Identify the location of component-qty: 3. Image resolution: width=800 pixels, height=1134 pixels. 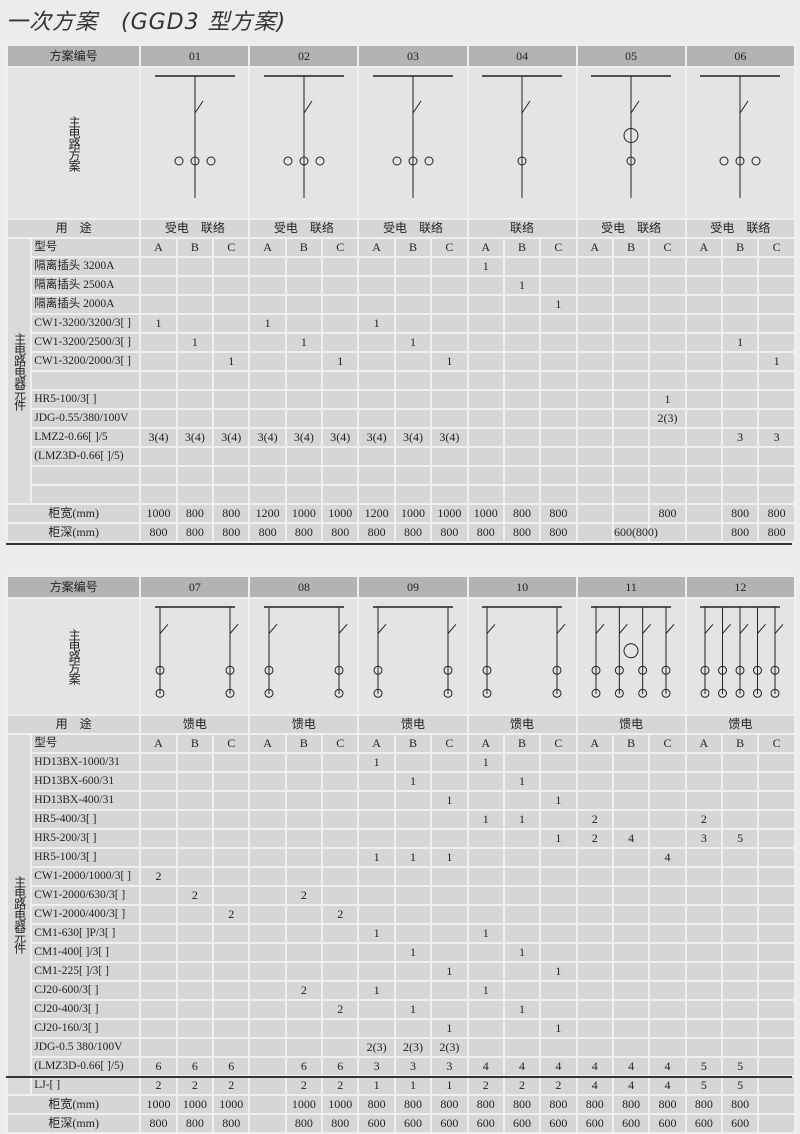
(413, 1066).